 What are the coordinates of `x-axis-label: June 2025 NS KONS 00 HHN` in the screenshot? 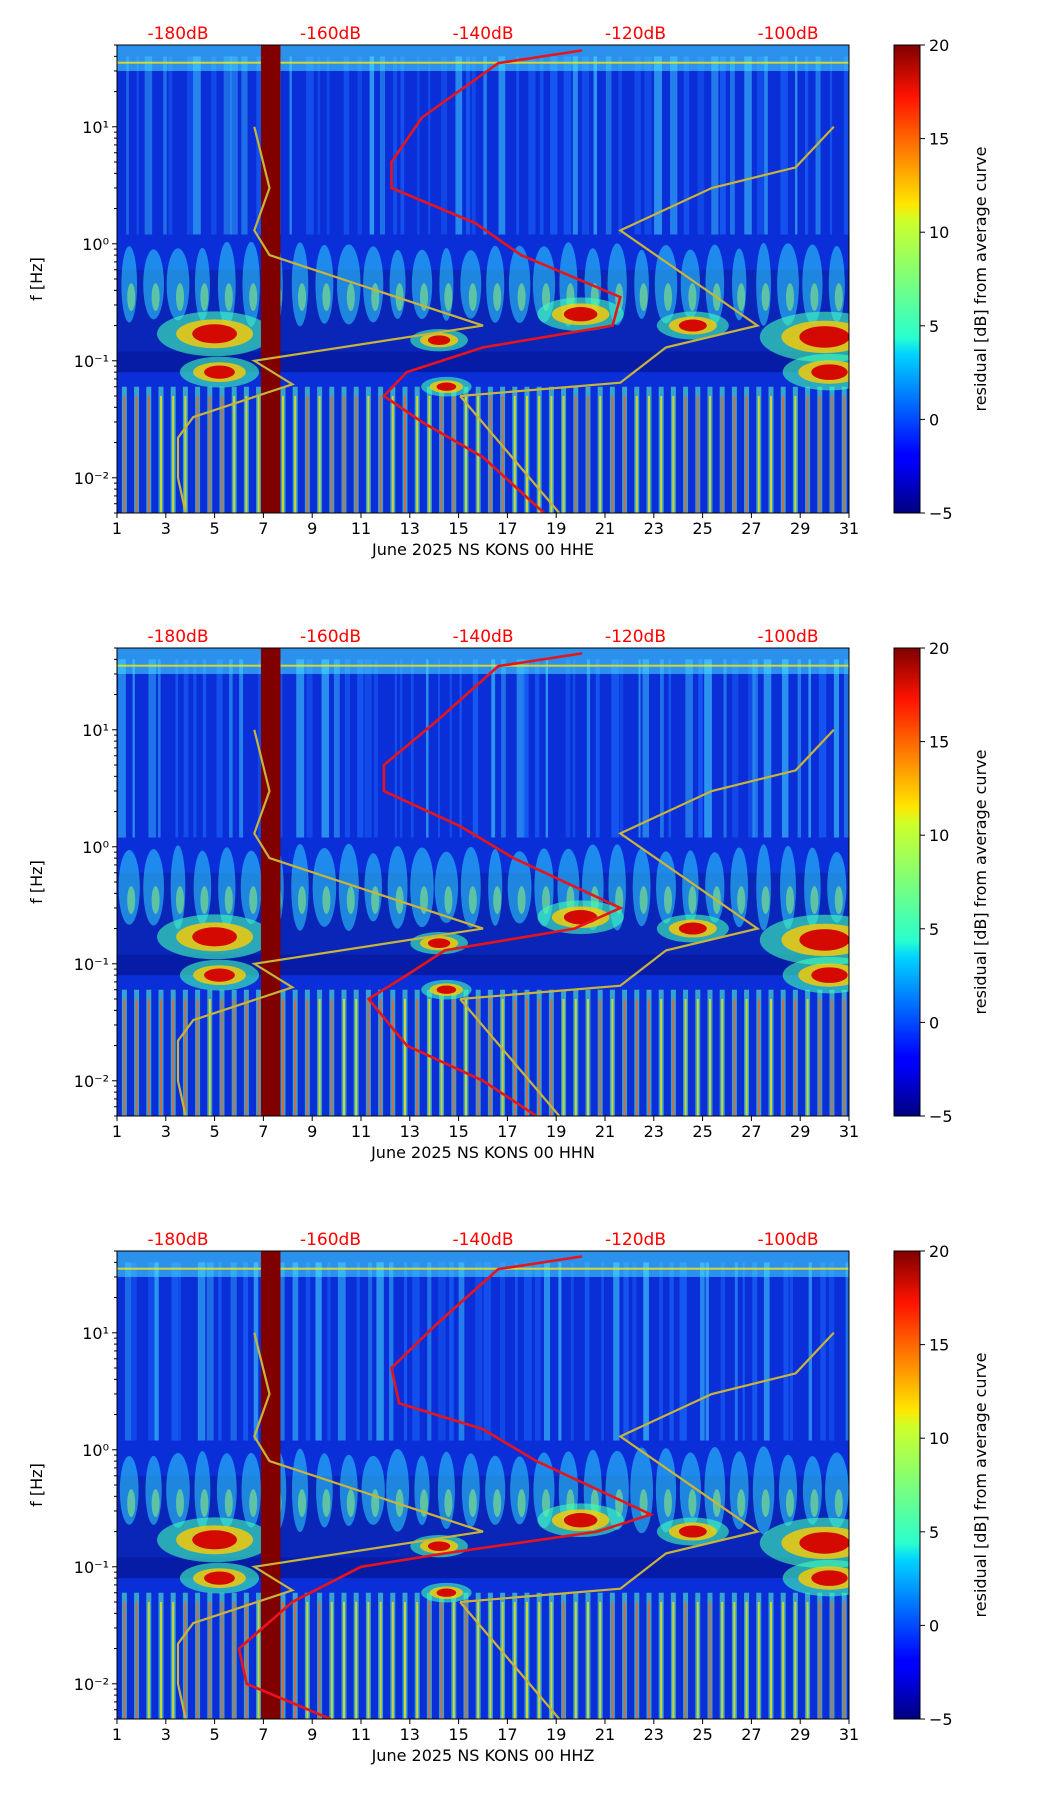 It's located at (482, 1152).